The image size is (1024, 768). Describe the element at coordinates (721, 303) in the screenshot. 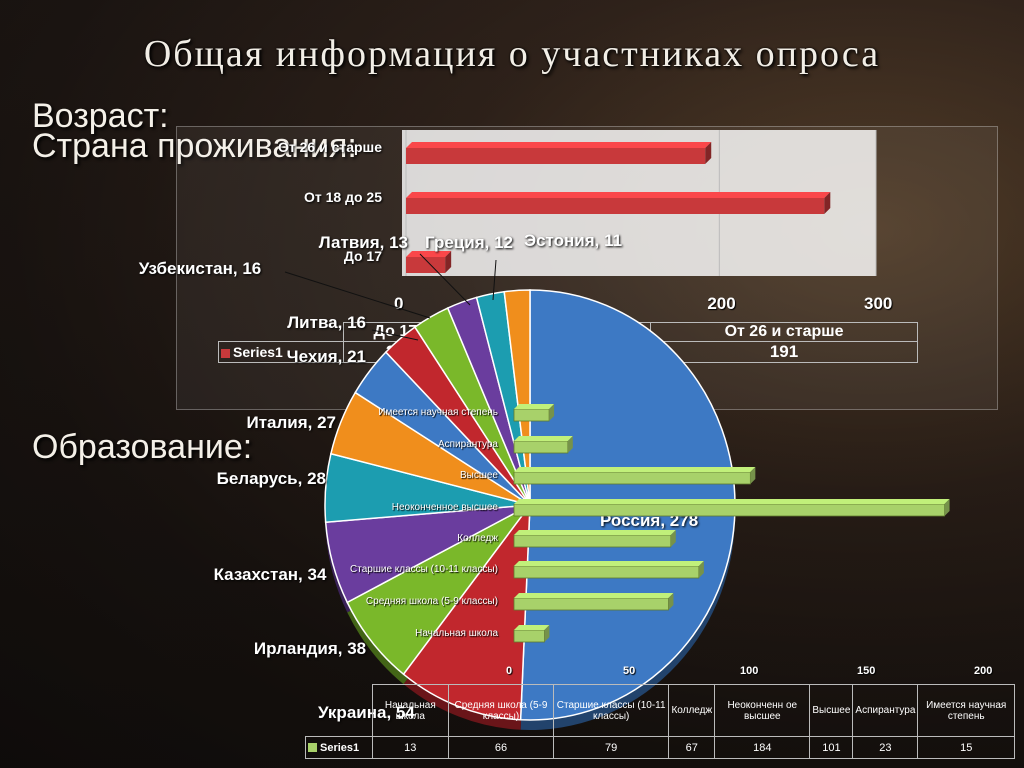

I see `age-x-tick: 200` at that location.